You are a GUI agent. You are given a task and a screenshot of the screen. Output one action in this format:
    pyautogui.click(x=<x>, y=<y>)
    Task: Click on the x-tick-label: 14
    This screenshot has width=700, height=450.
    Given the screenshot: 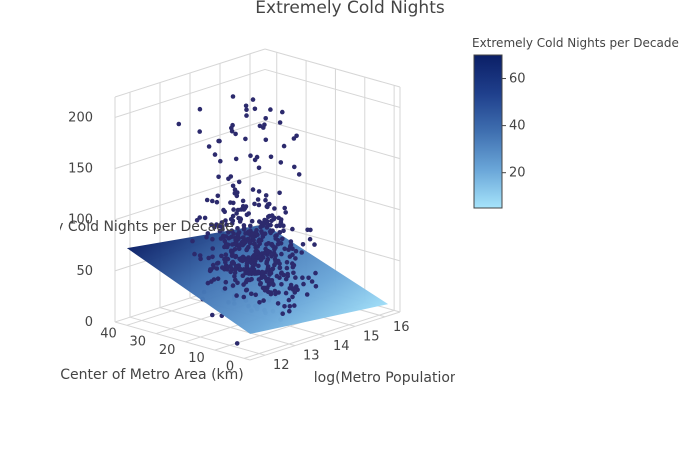 What is the action you would take?
    pyautogui.click(x=341, y=346)
    